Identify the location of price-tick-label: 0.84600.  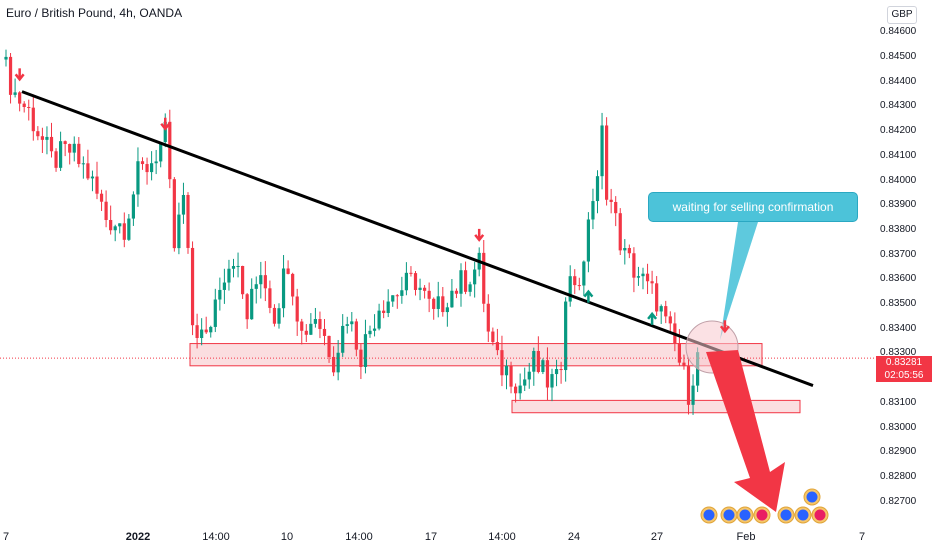
(898, 32).